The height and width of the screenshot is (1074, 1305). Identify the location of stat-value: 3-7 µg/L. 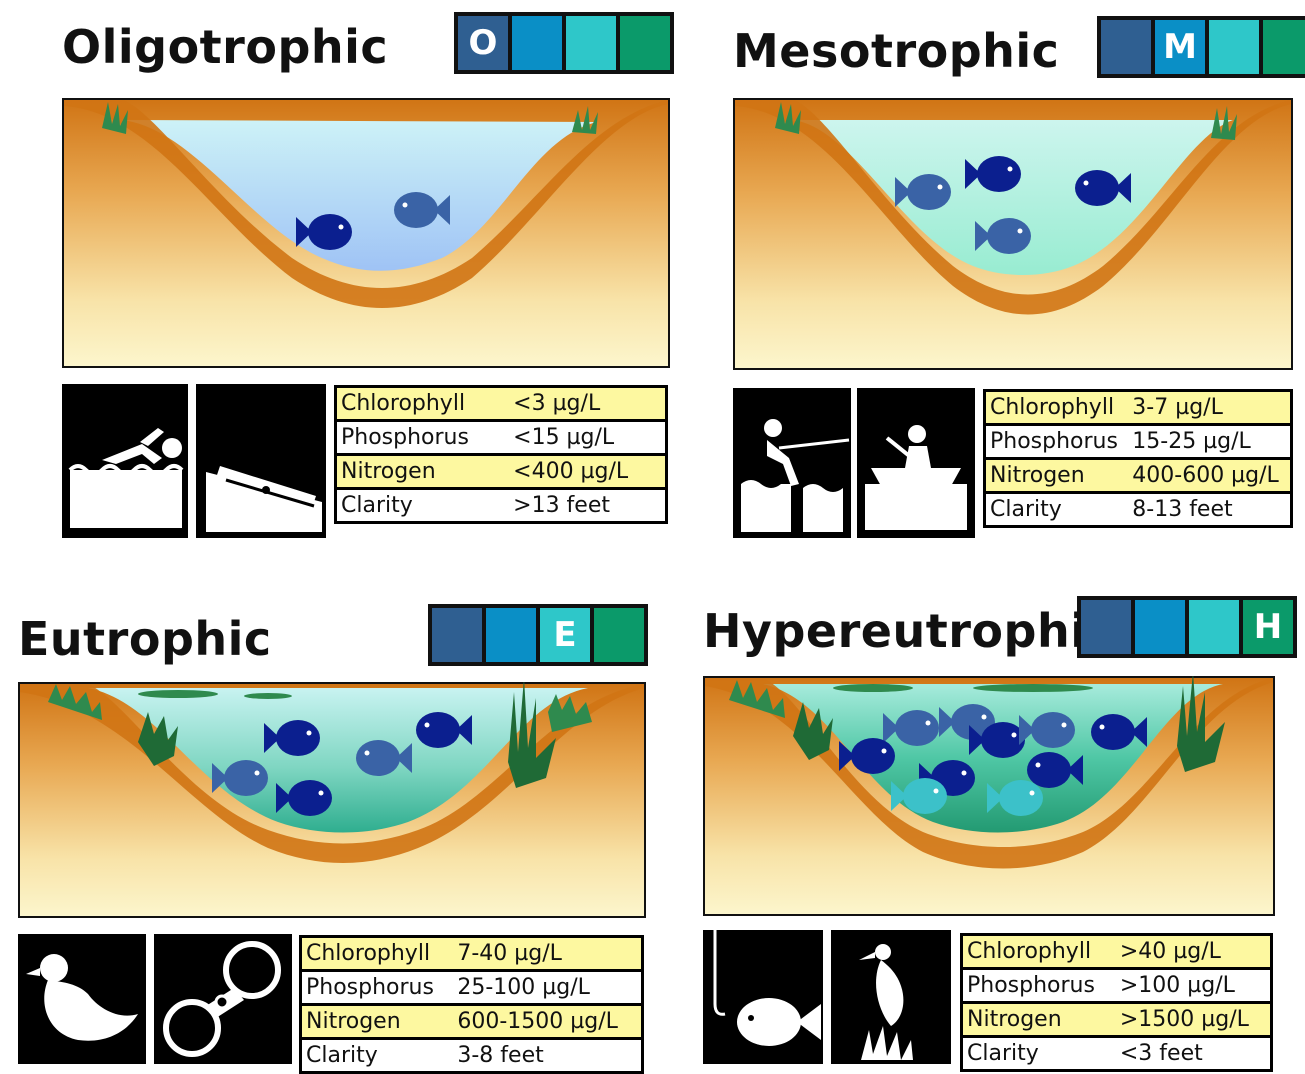
(1210, 408).